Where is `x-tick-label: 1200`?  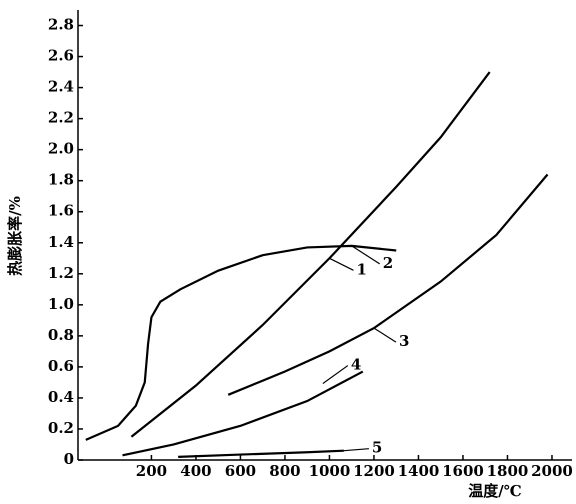 x-tick-label: 1200 is located at coordinates (374, 471).